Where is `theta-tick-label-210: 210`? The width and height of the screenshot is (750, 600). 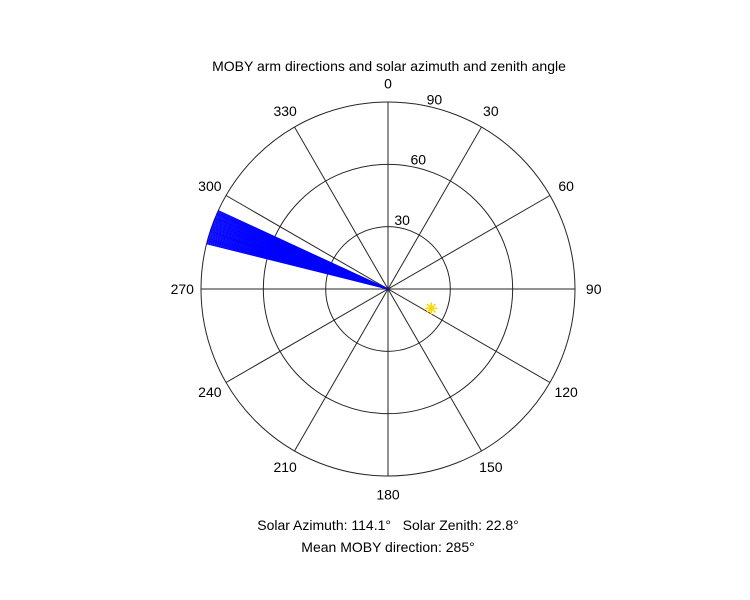 theta-tick-label-210: 210 is located at coordinates (285, 467).